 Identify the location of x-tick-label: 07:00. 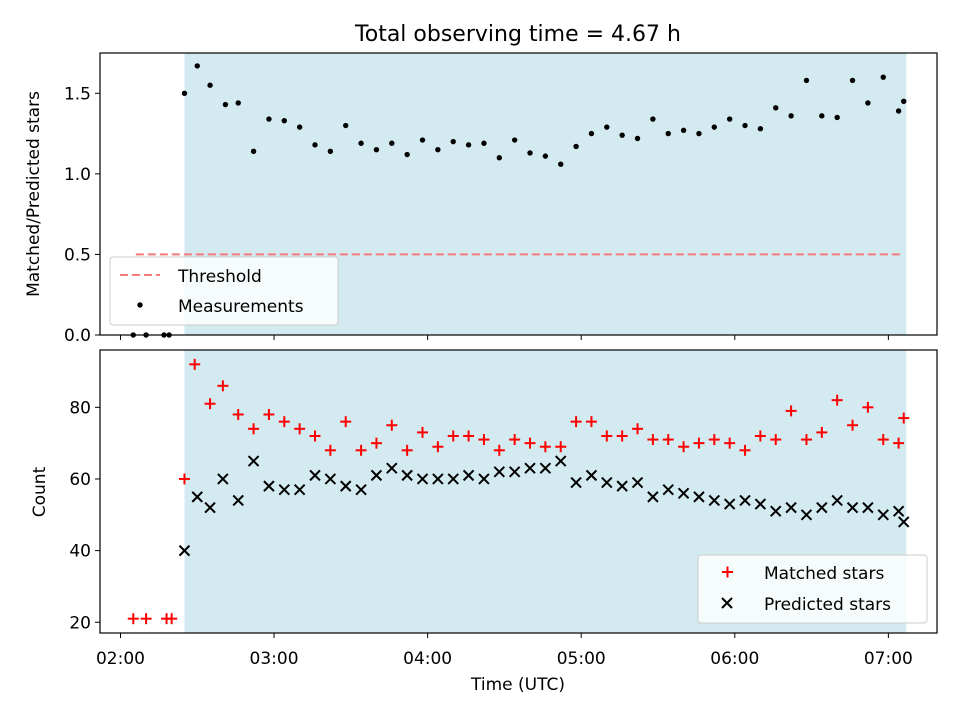
(888, 659).